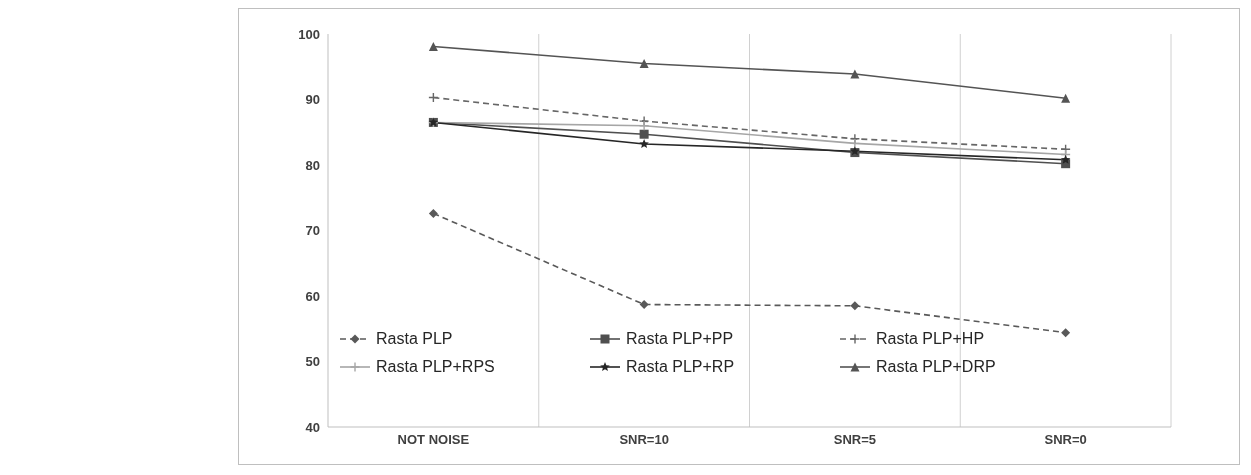 The image size is (1251, 475). Describe the element at coordinates (312, 296) in the screenshot. I see `y-tick-label: 60` at that location.